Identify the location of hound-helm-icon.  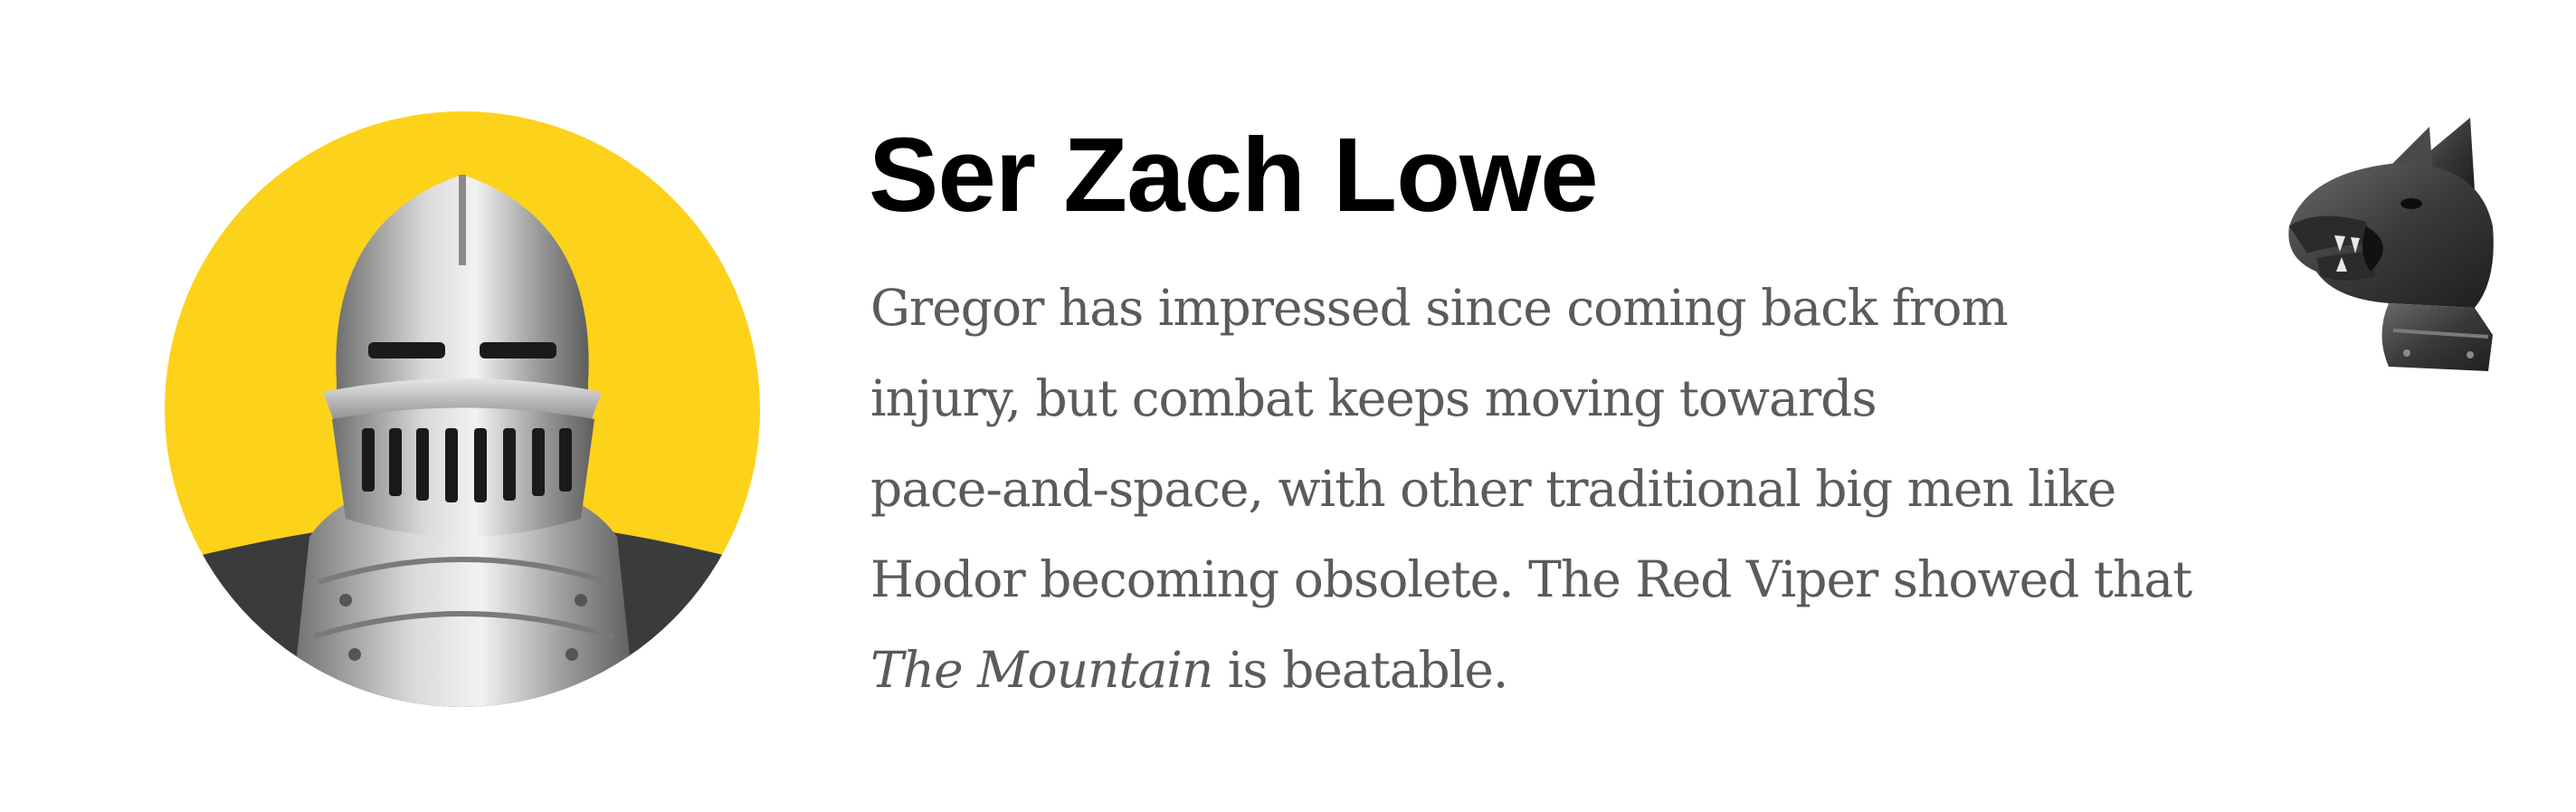
(2393, 240).